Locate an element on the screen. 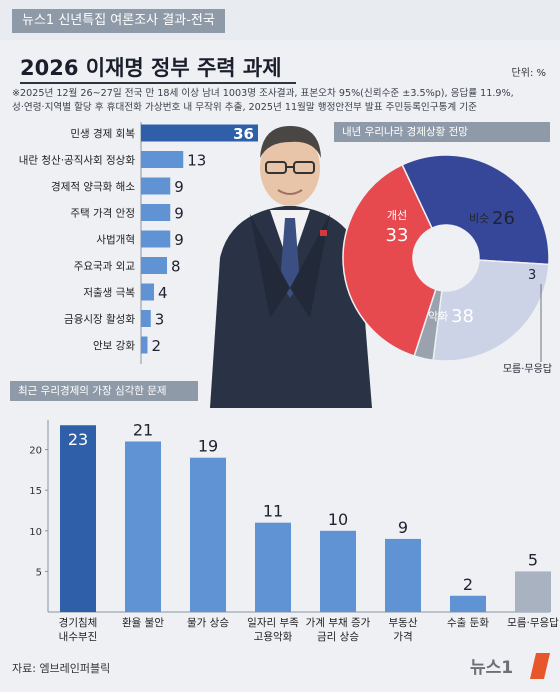 The width and height of the screenshot is (560, 692). pie-label: 개선 is located at coordinates (397, 215).